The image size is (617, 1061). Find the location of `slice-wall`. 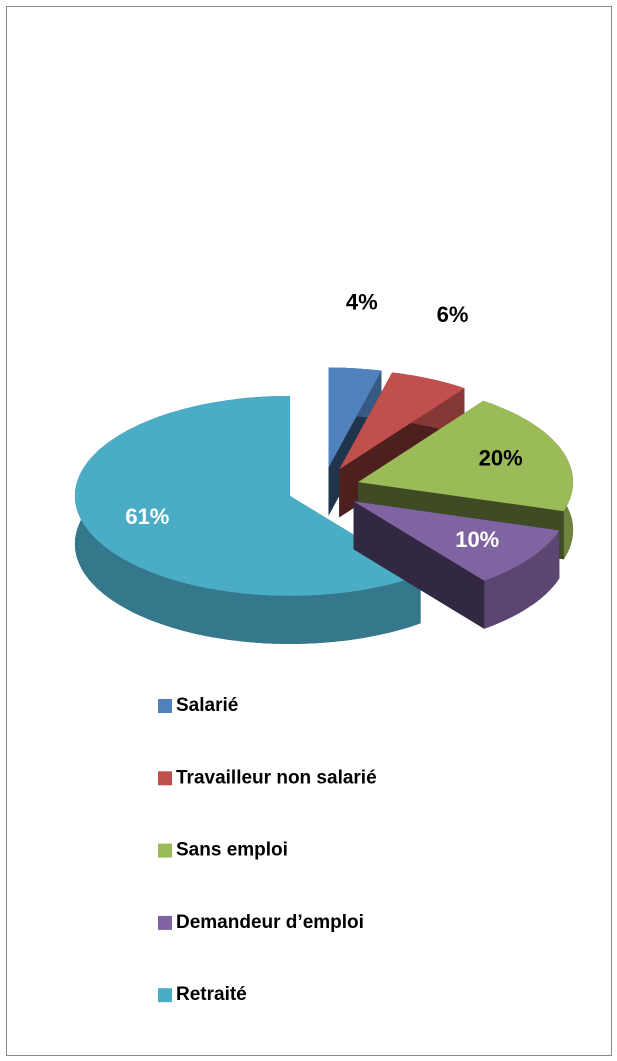

slice-wall is located at coordinates (419, 565).